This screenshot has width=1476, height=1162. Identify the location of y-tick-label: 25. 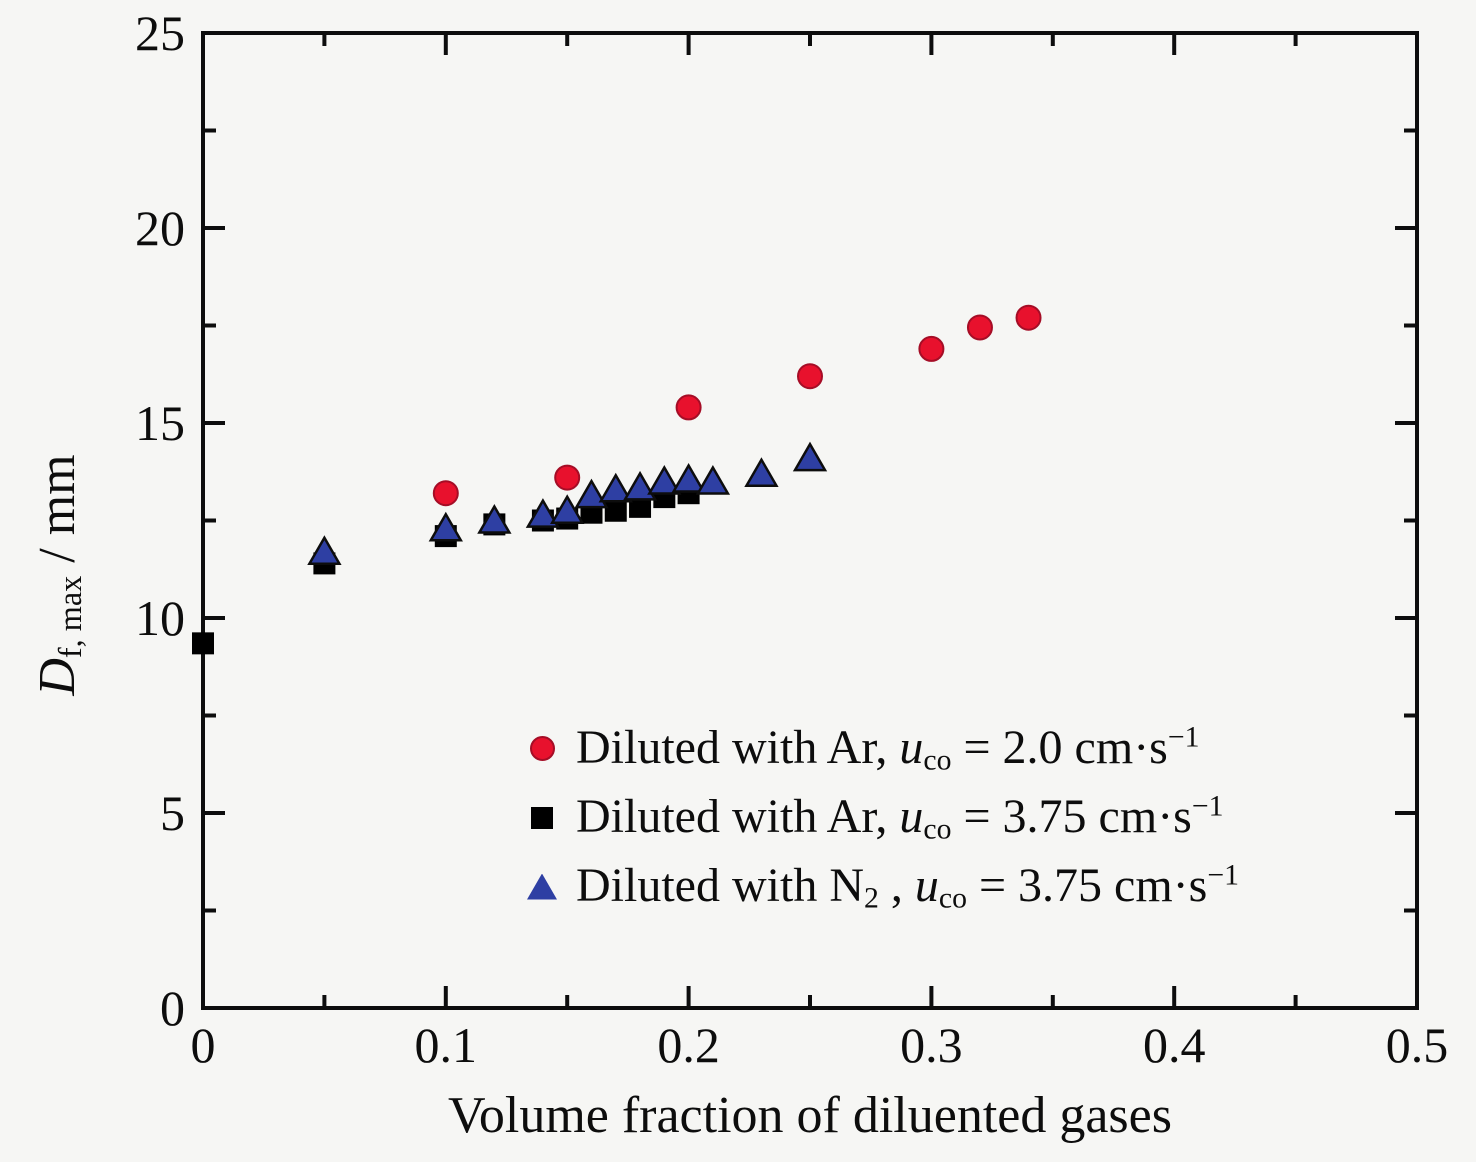
(160, 33).